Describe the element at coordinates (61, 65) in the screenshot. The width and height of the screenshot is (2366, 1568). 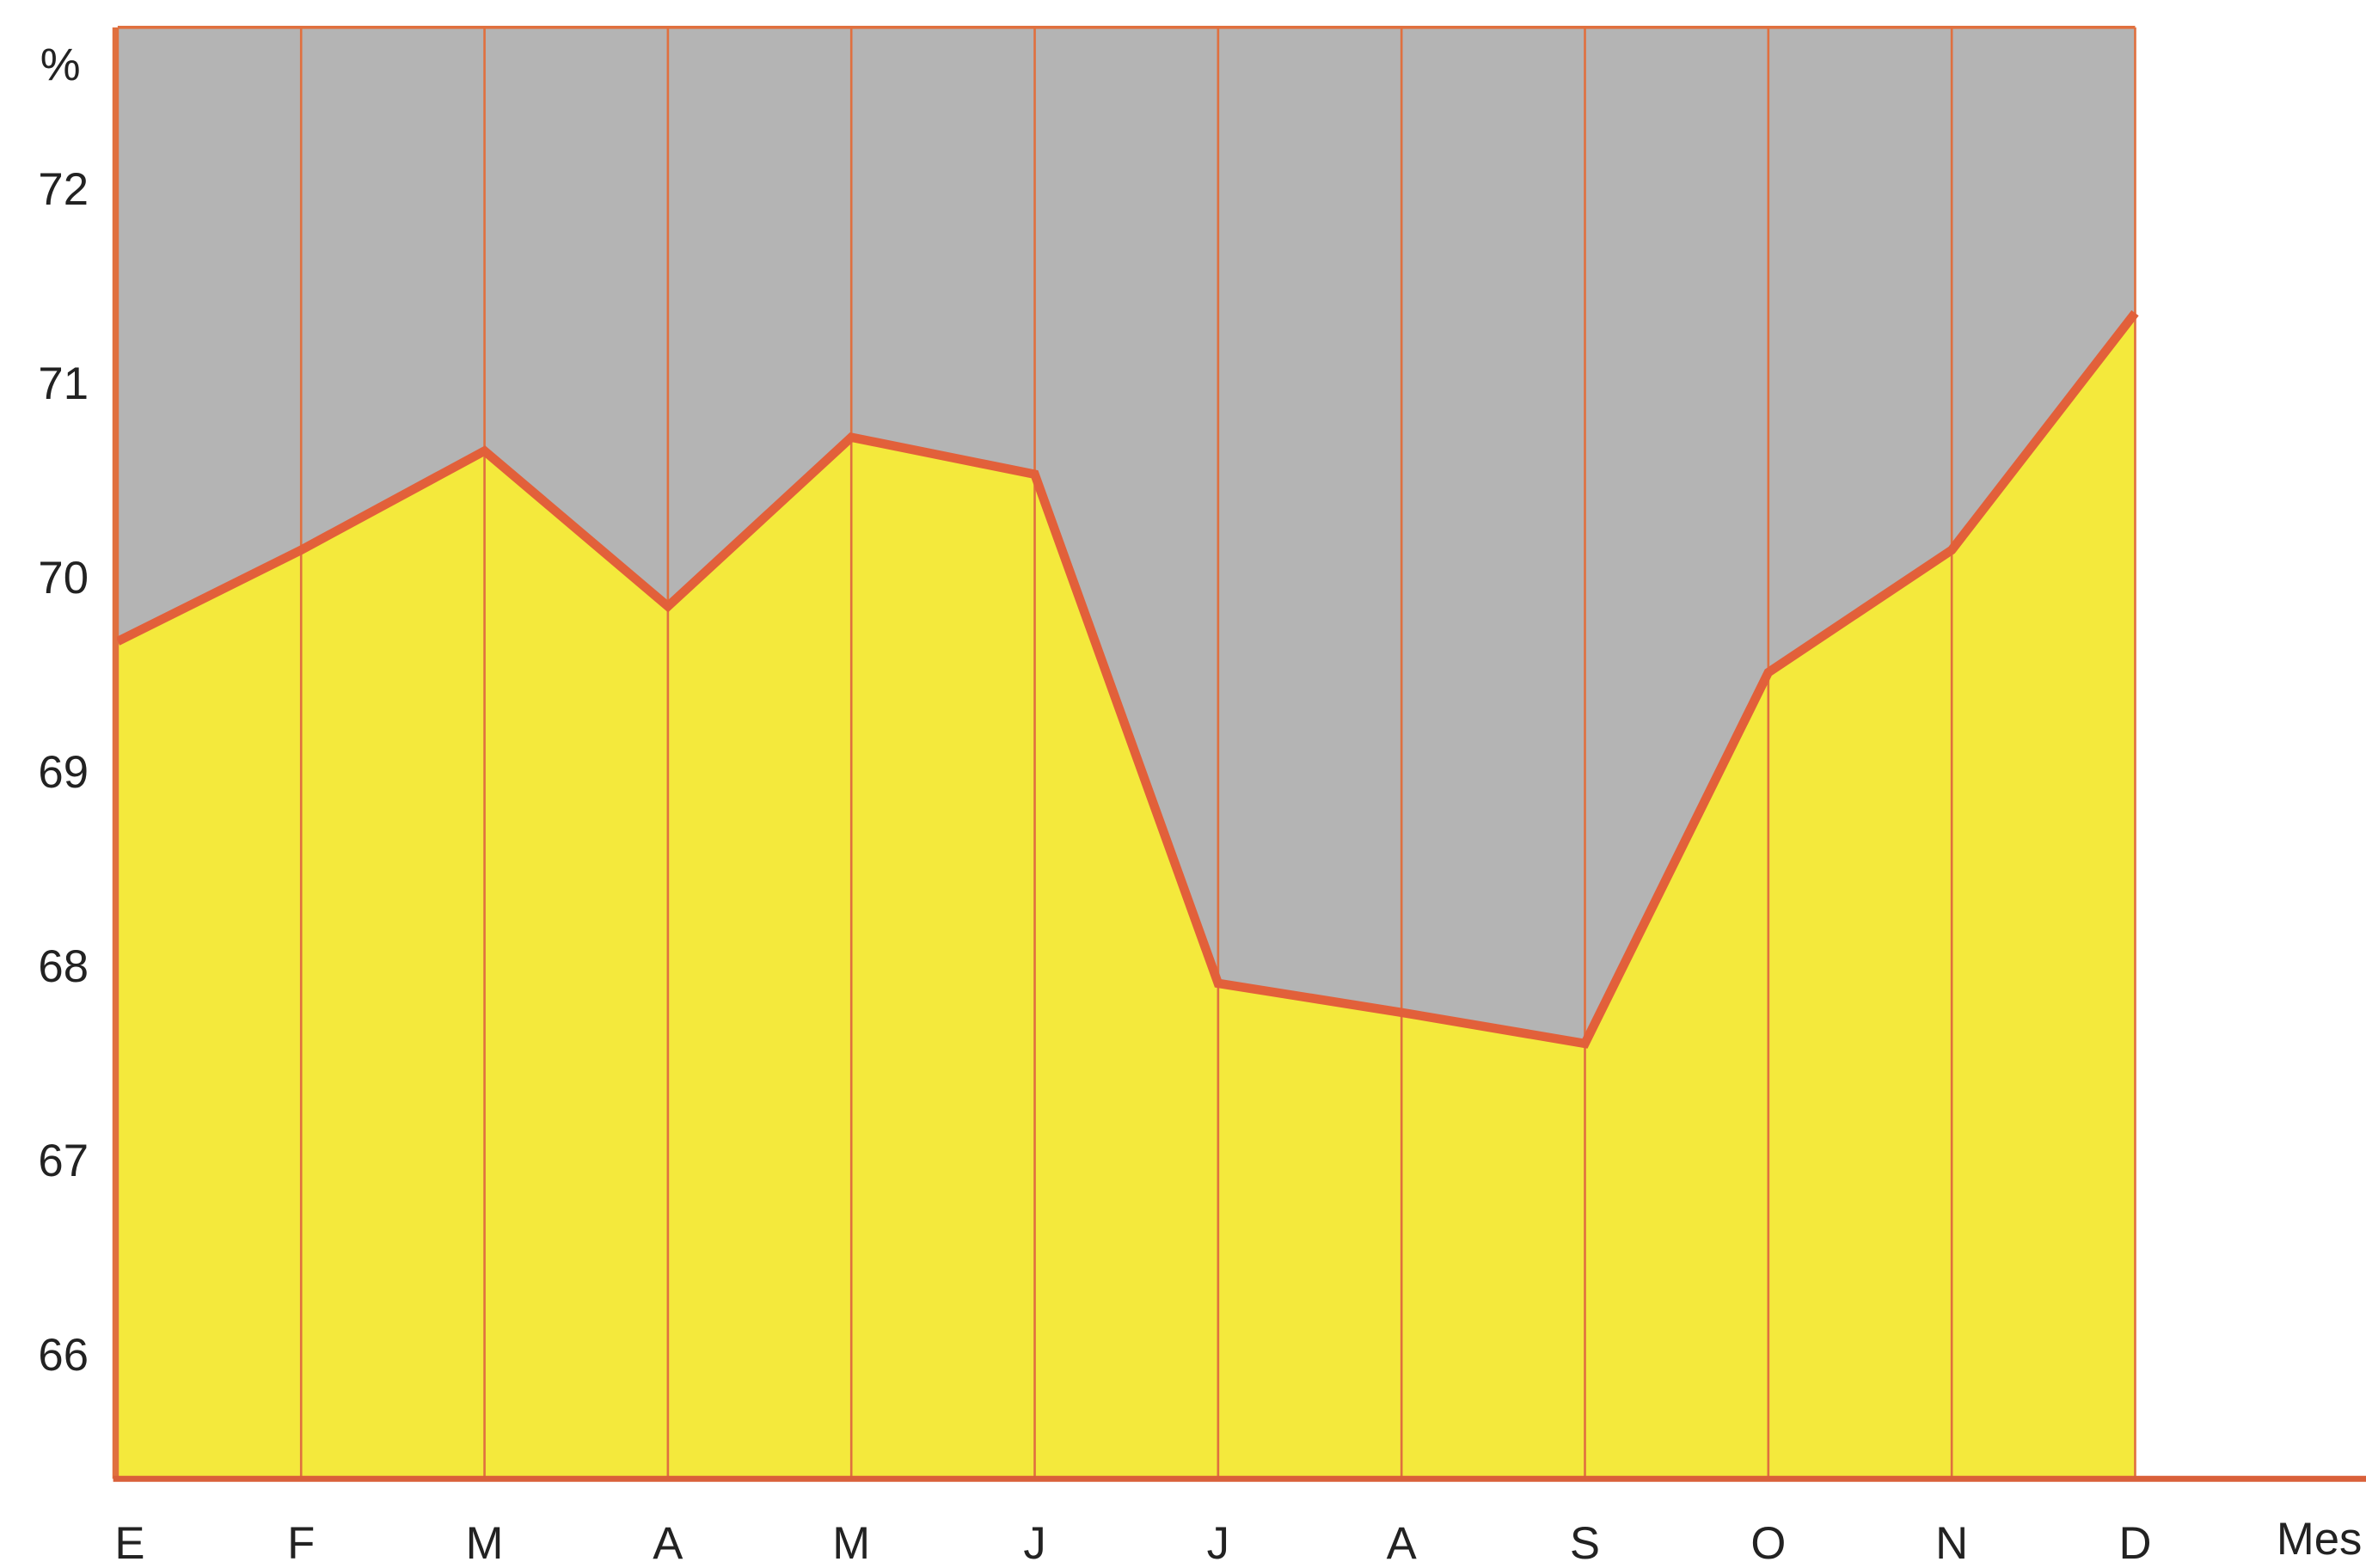
I see `y-axis-label: %` at that location.